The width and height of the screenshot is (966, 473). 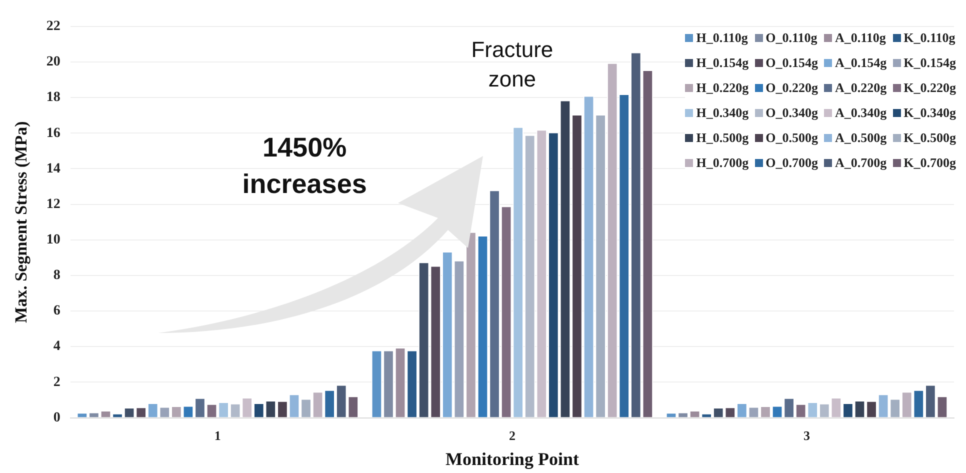 What do you see at coordinates (53, 240) in the screenshot?
I see `y-tick-label: 10` at bounding box center [53, 240].